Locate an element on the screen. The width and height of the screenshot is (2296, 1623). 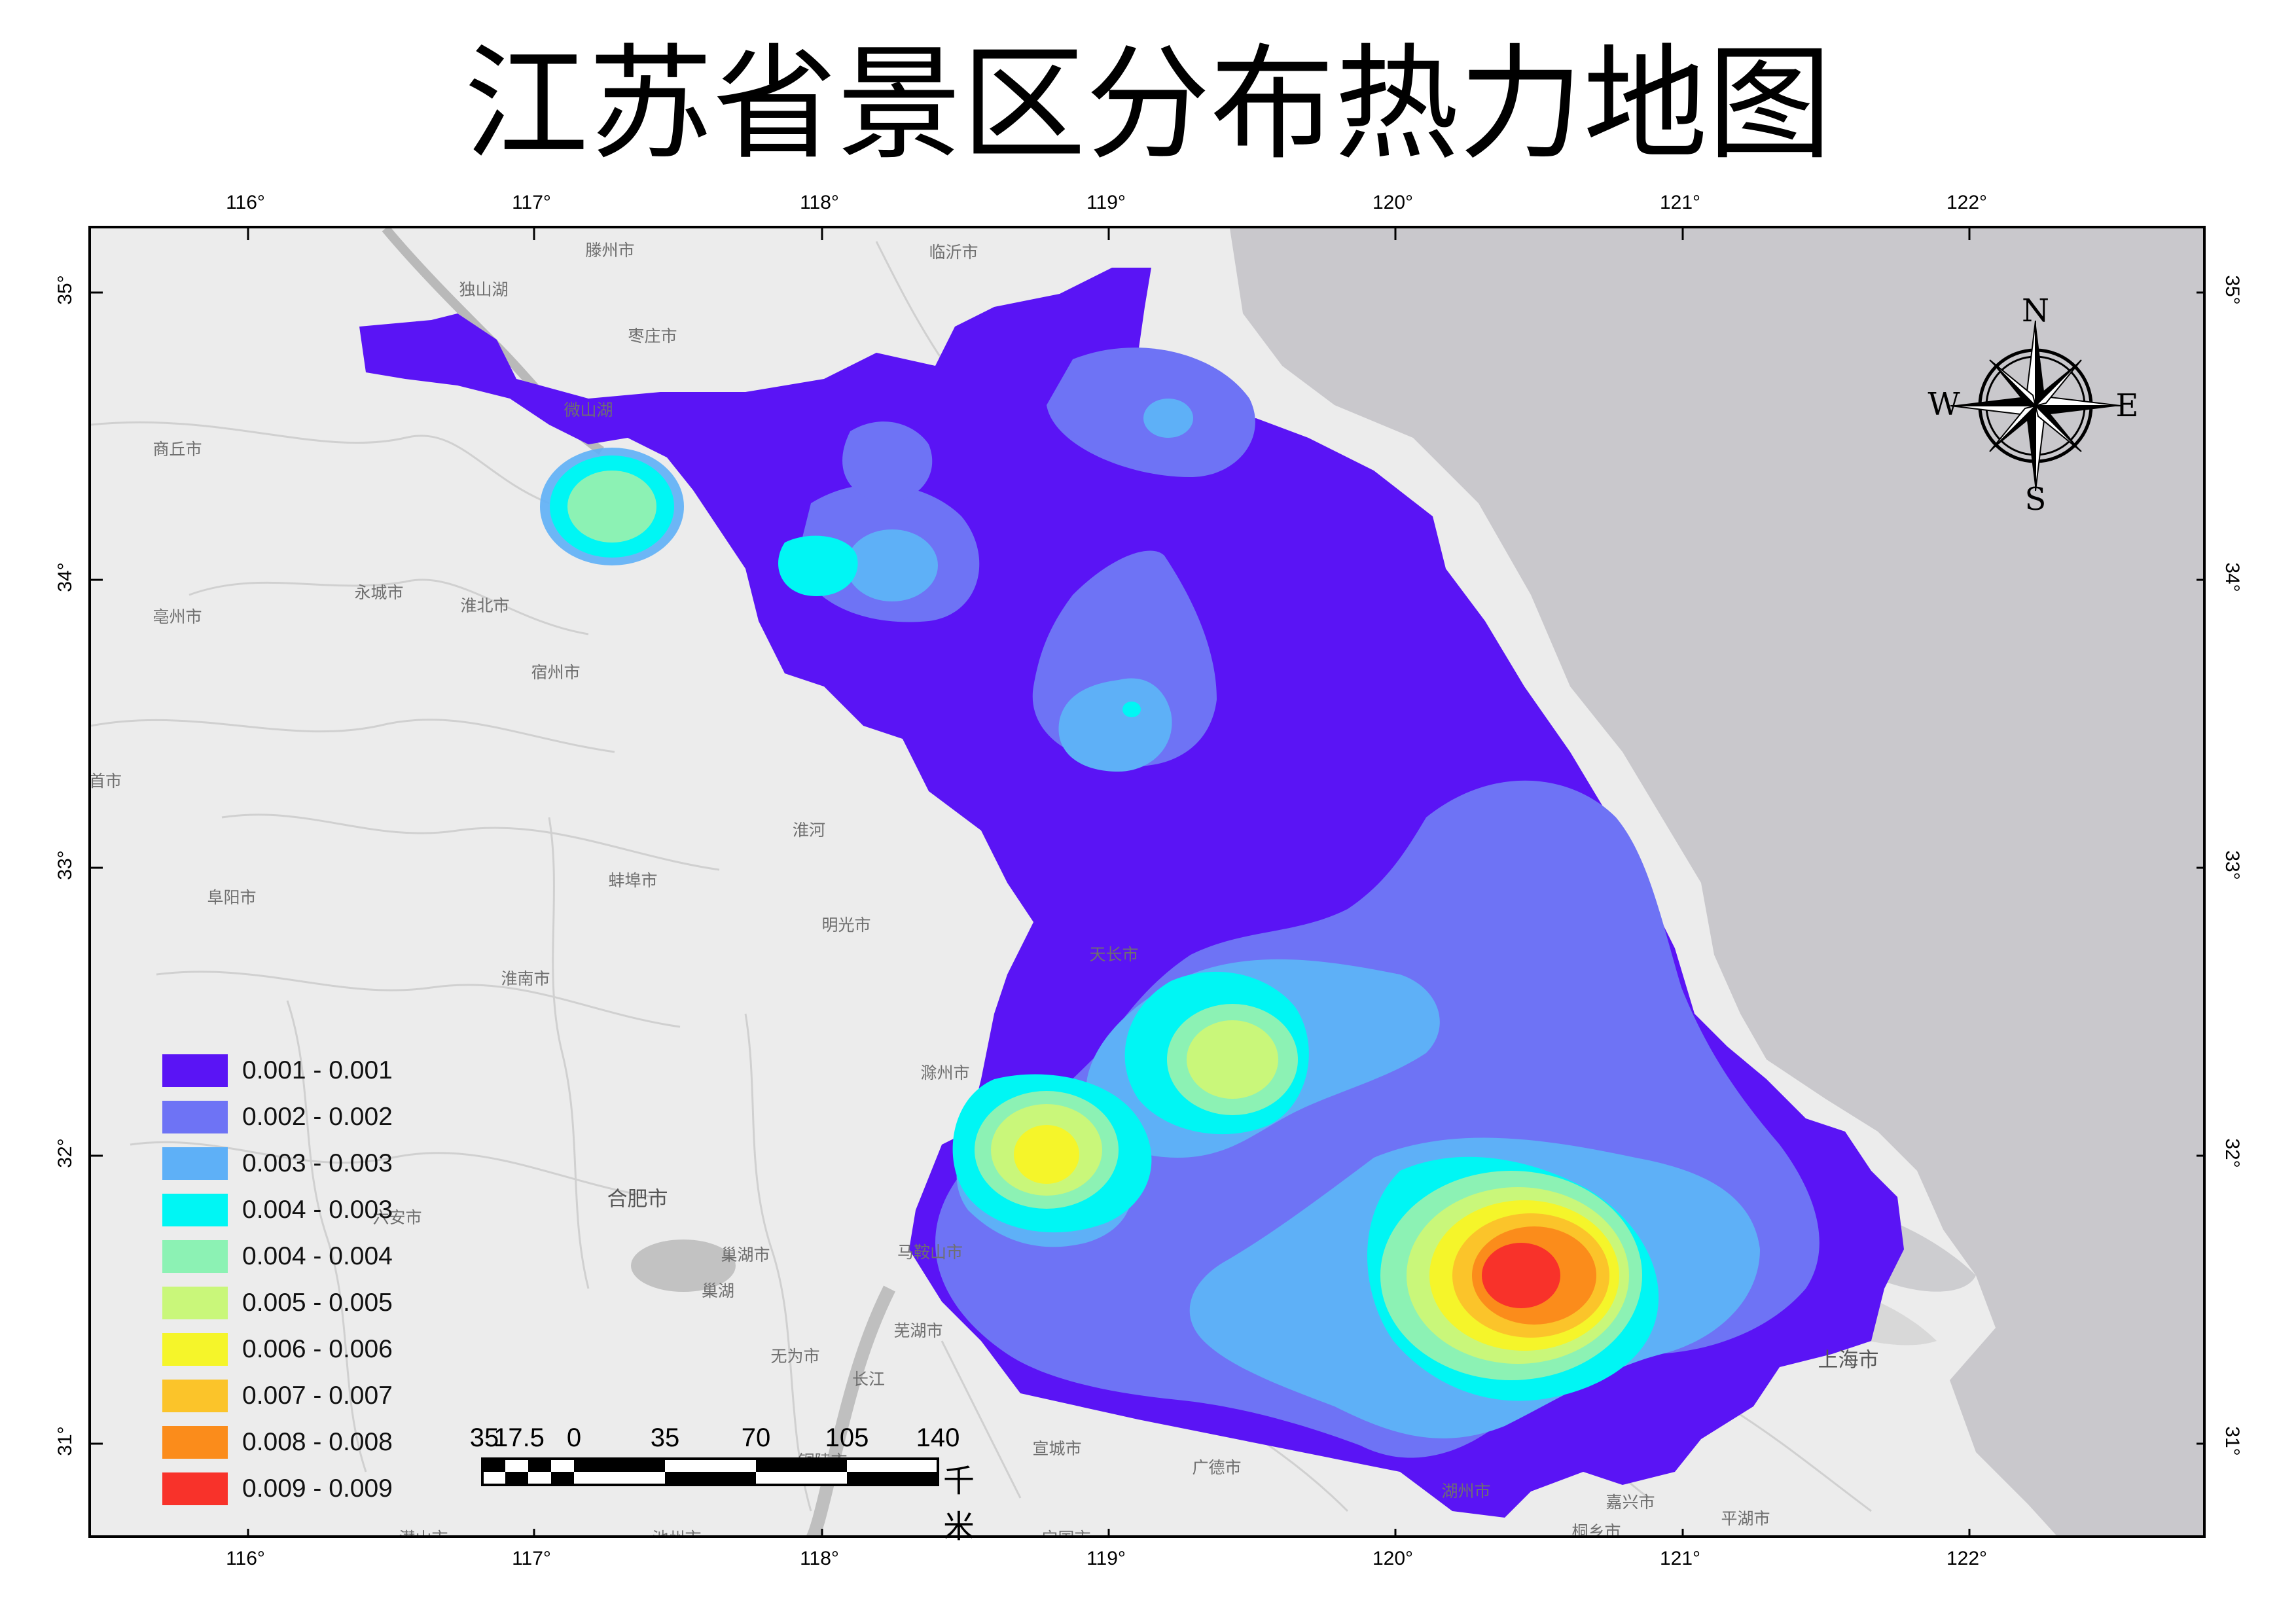
longitude-label-top: 118° is located at coordinates (819, 202).